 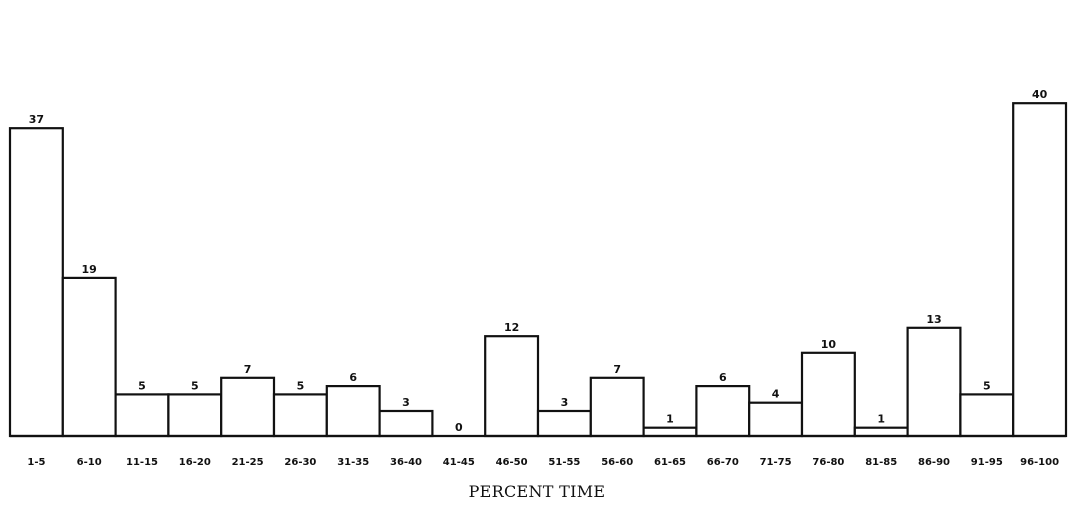 I want to click on tick-label-26-30: 26-30, so click(x=300, y=462).